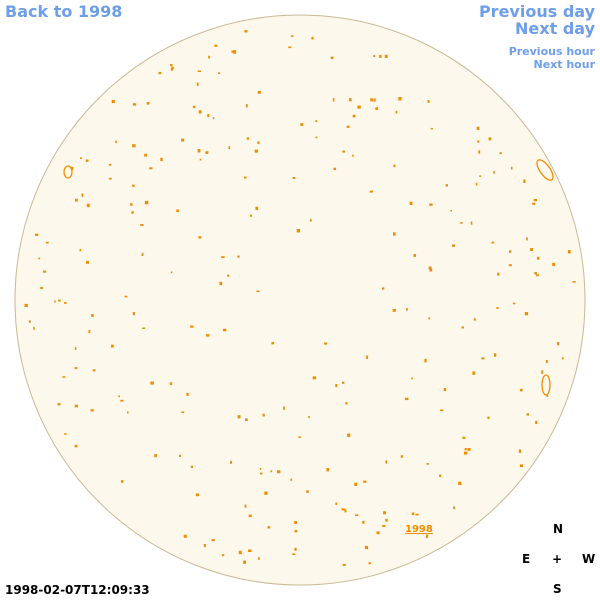 This screenshot has width=600, height=600. Describe the element at coordinates (68, 172) in the screenshot. I see `active-region` at that location.